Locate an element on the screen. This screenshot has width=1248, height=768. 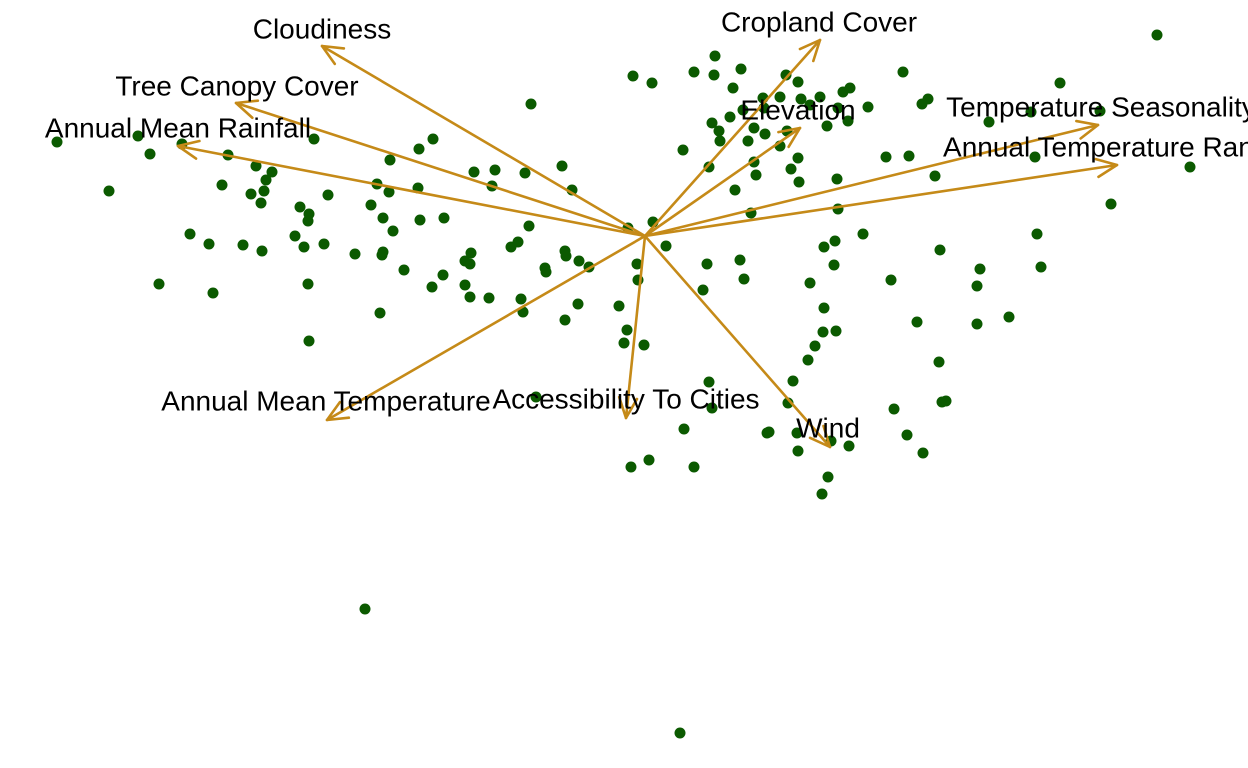
loading-label: Annual Mean Temperature is located at coordinates (325, 401).